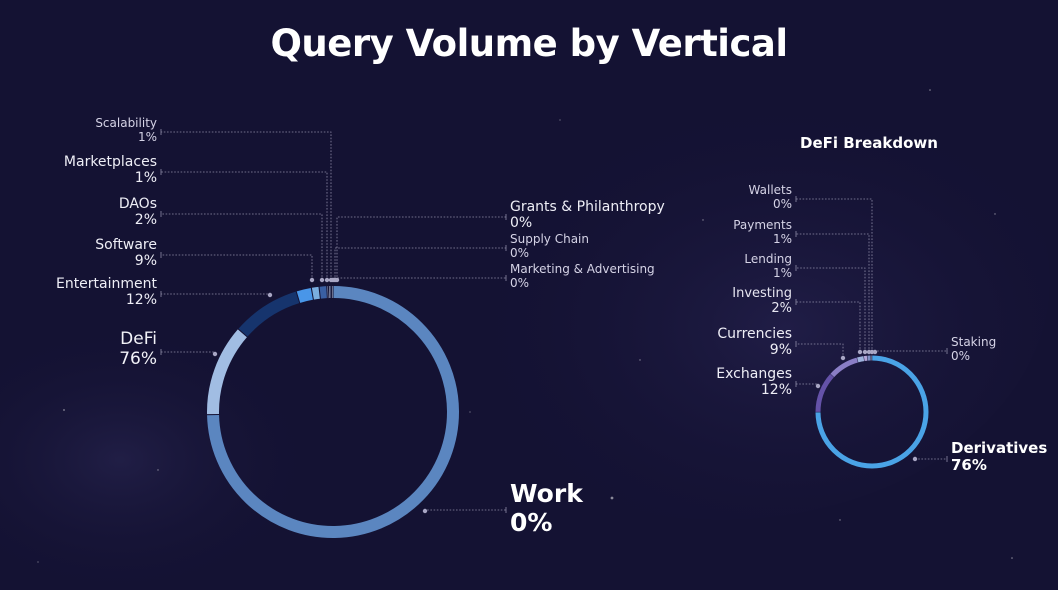 The image size is (1058, 590). What do you see at coordinates (137, 204) in the screenshot?
I see `main-label-name: DAOs` at bounding box center [137, 204].